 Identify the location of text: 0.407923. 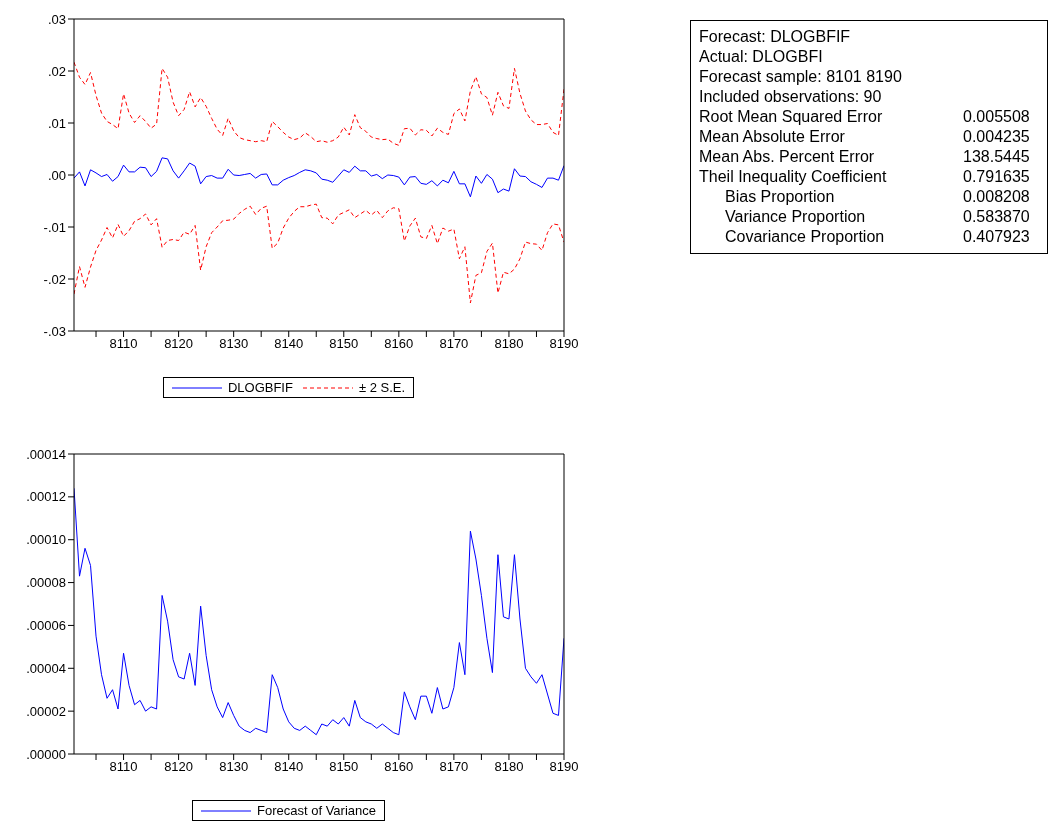
(996, 237).